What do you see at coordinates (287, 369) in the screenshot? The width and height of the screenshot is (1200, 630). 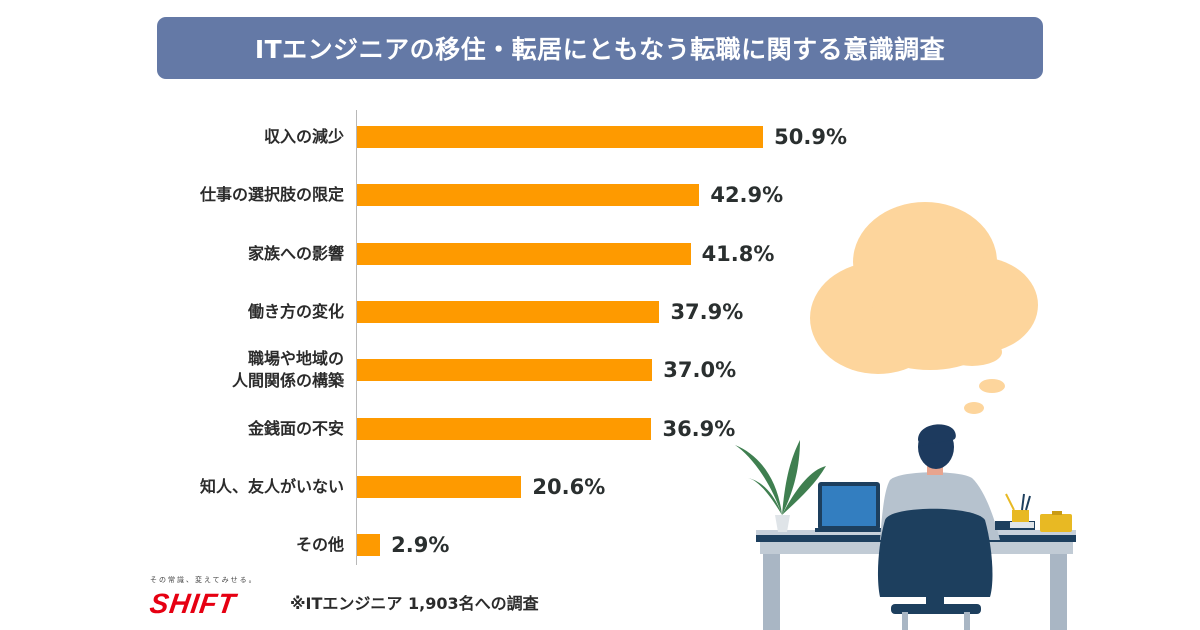 I see `category-label: 職場や地域の 人間関係の構築` at bounding box center [287, 369].